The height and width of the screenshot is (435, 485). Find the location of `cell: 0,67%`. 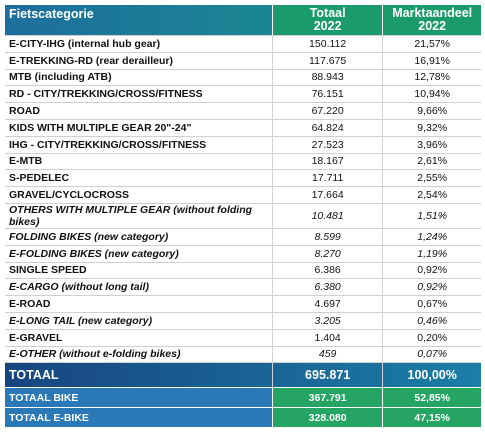

cell: 0,67% is located at coordinates (431, 304).